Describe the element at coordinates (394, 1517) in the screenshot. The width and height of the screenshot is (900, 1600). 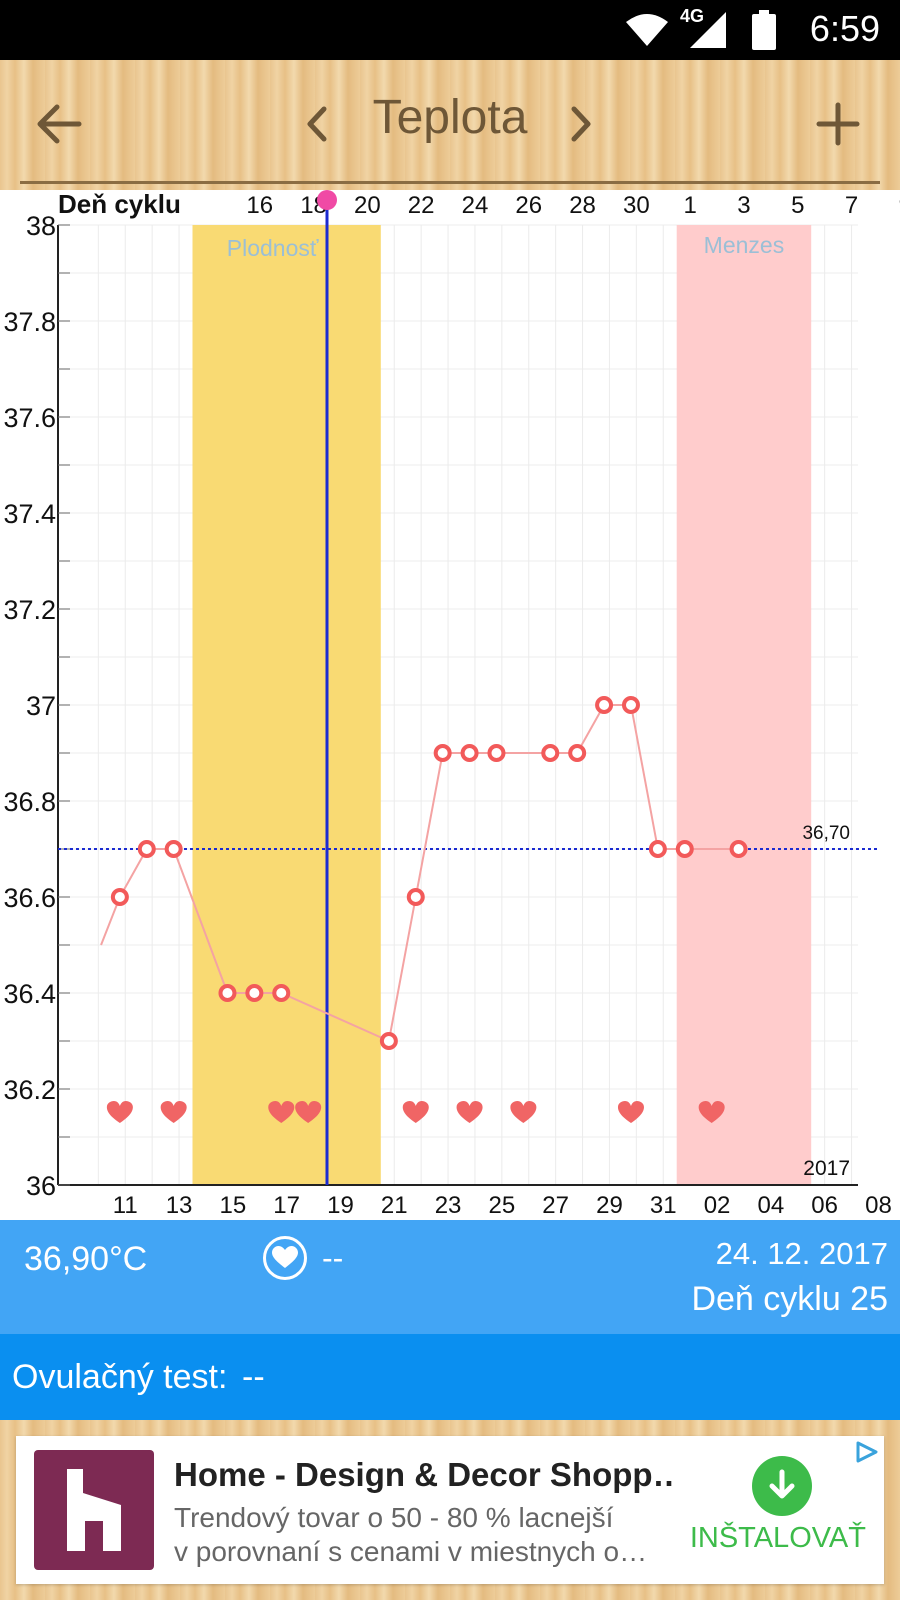
I see `ad-description-line1: Trendový tovar o 50 - 80 % lacnejší` at that location.